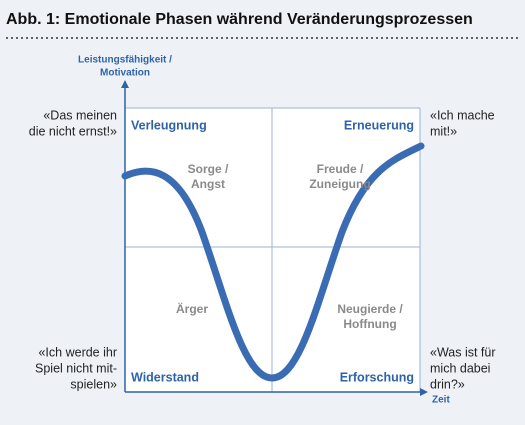 This screenshot has width=525, height=425. What do you see at coordinates (73, 131) in the screenshot?
I see `quote: die nicht ernst!»` at bounding box center [73, 131].